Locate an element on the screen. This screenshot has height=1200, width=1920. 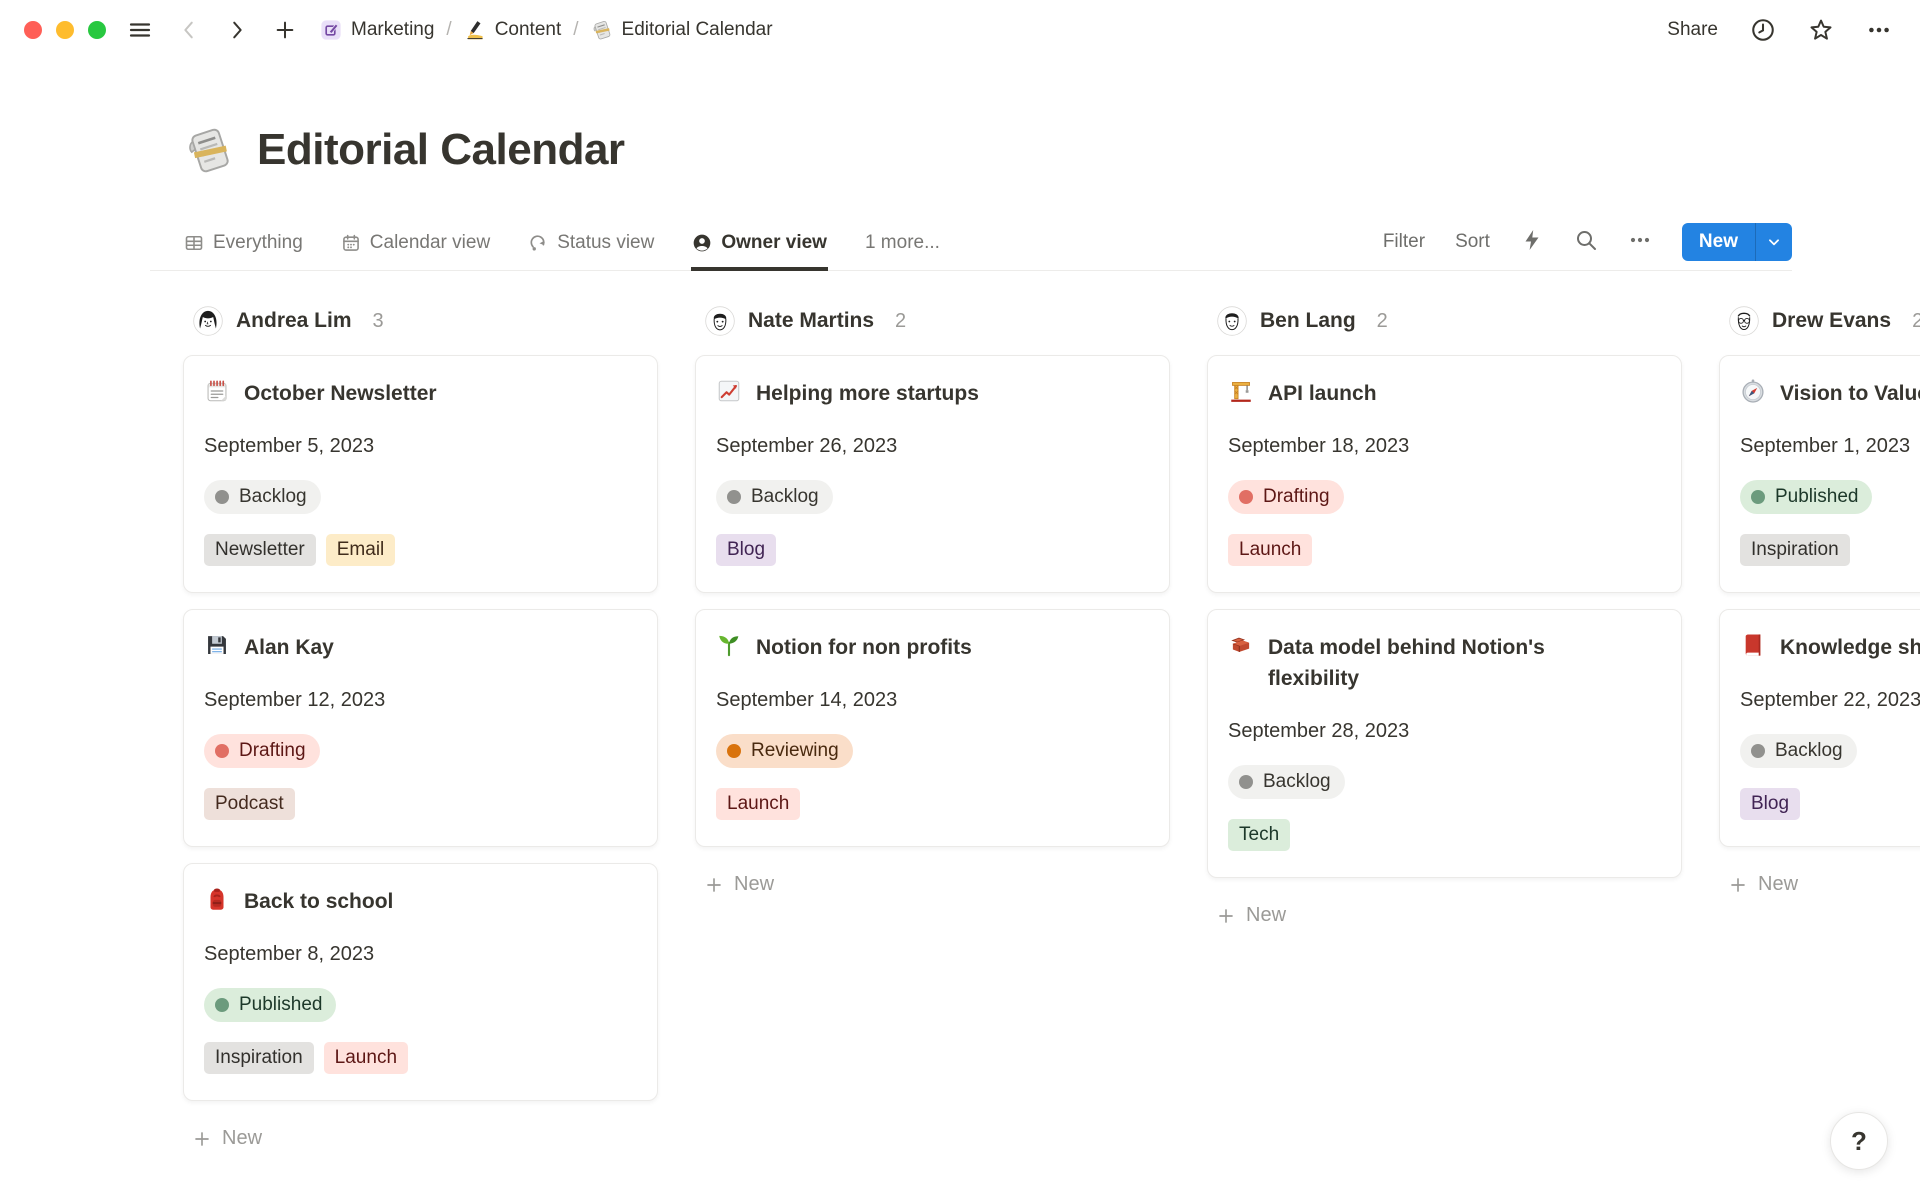
breadcrumb-label: Editorial Calendar is located at coordinates (697, 29).